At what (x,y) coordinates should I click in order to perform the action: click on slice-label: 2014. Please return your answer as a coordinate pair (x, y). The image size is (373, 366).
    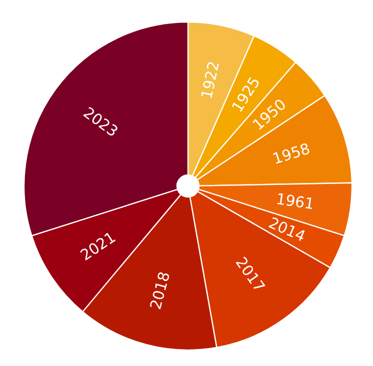
    Looking at the image, I should click on (287, 230).